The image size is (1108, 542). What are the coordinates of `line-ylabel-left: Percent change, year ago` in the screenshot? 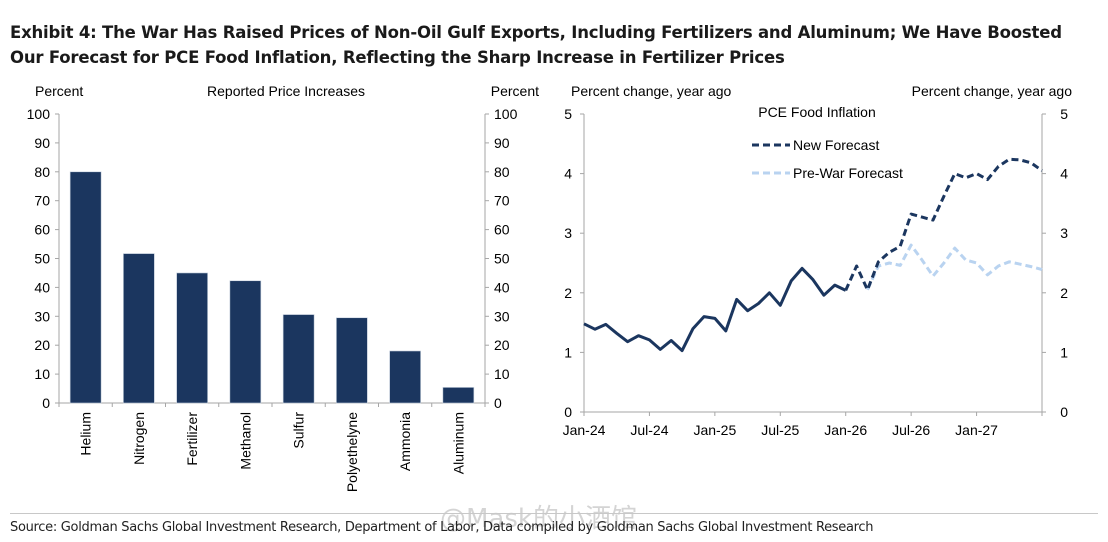 It's located at (651, 91).